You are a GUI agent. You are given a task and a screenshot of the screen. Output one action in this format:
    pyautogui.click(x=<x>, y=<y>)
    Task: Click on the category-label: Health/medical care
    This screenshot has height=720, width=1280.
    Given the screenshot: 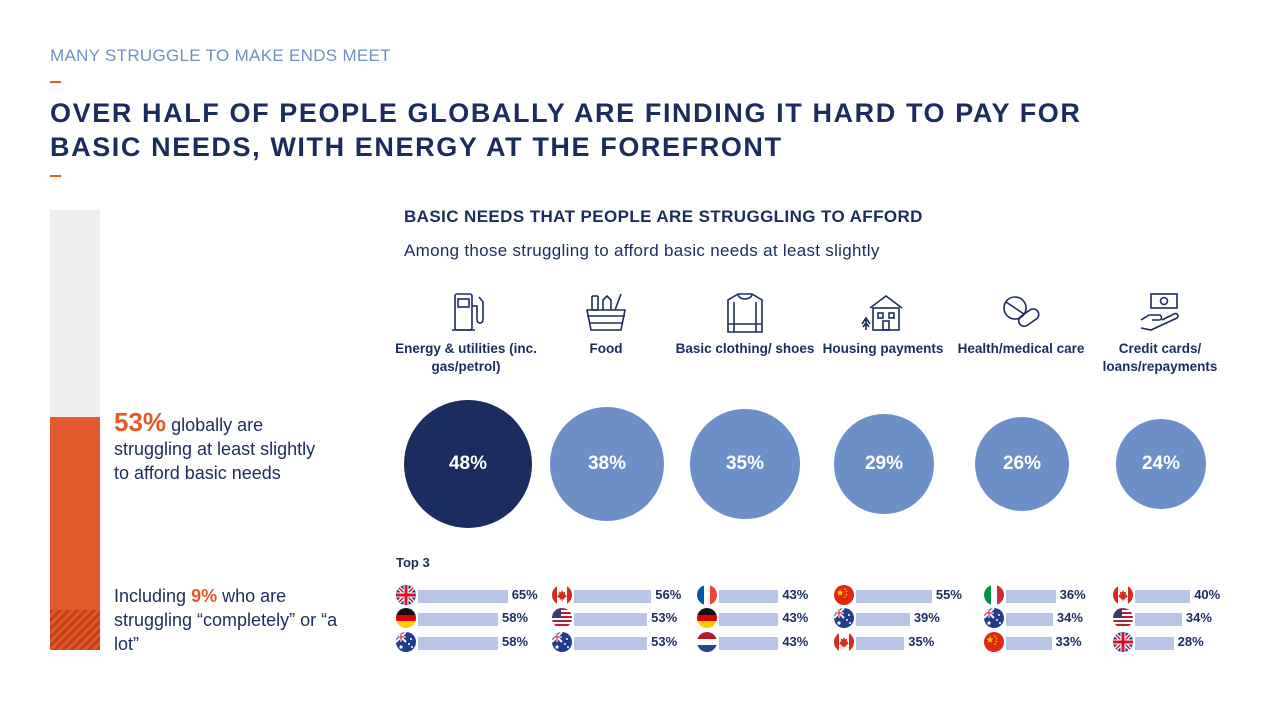 What is the action you would take?
    pyautogui.click(x=1021, y=348)
    